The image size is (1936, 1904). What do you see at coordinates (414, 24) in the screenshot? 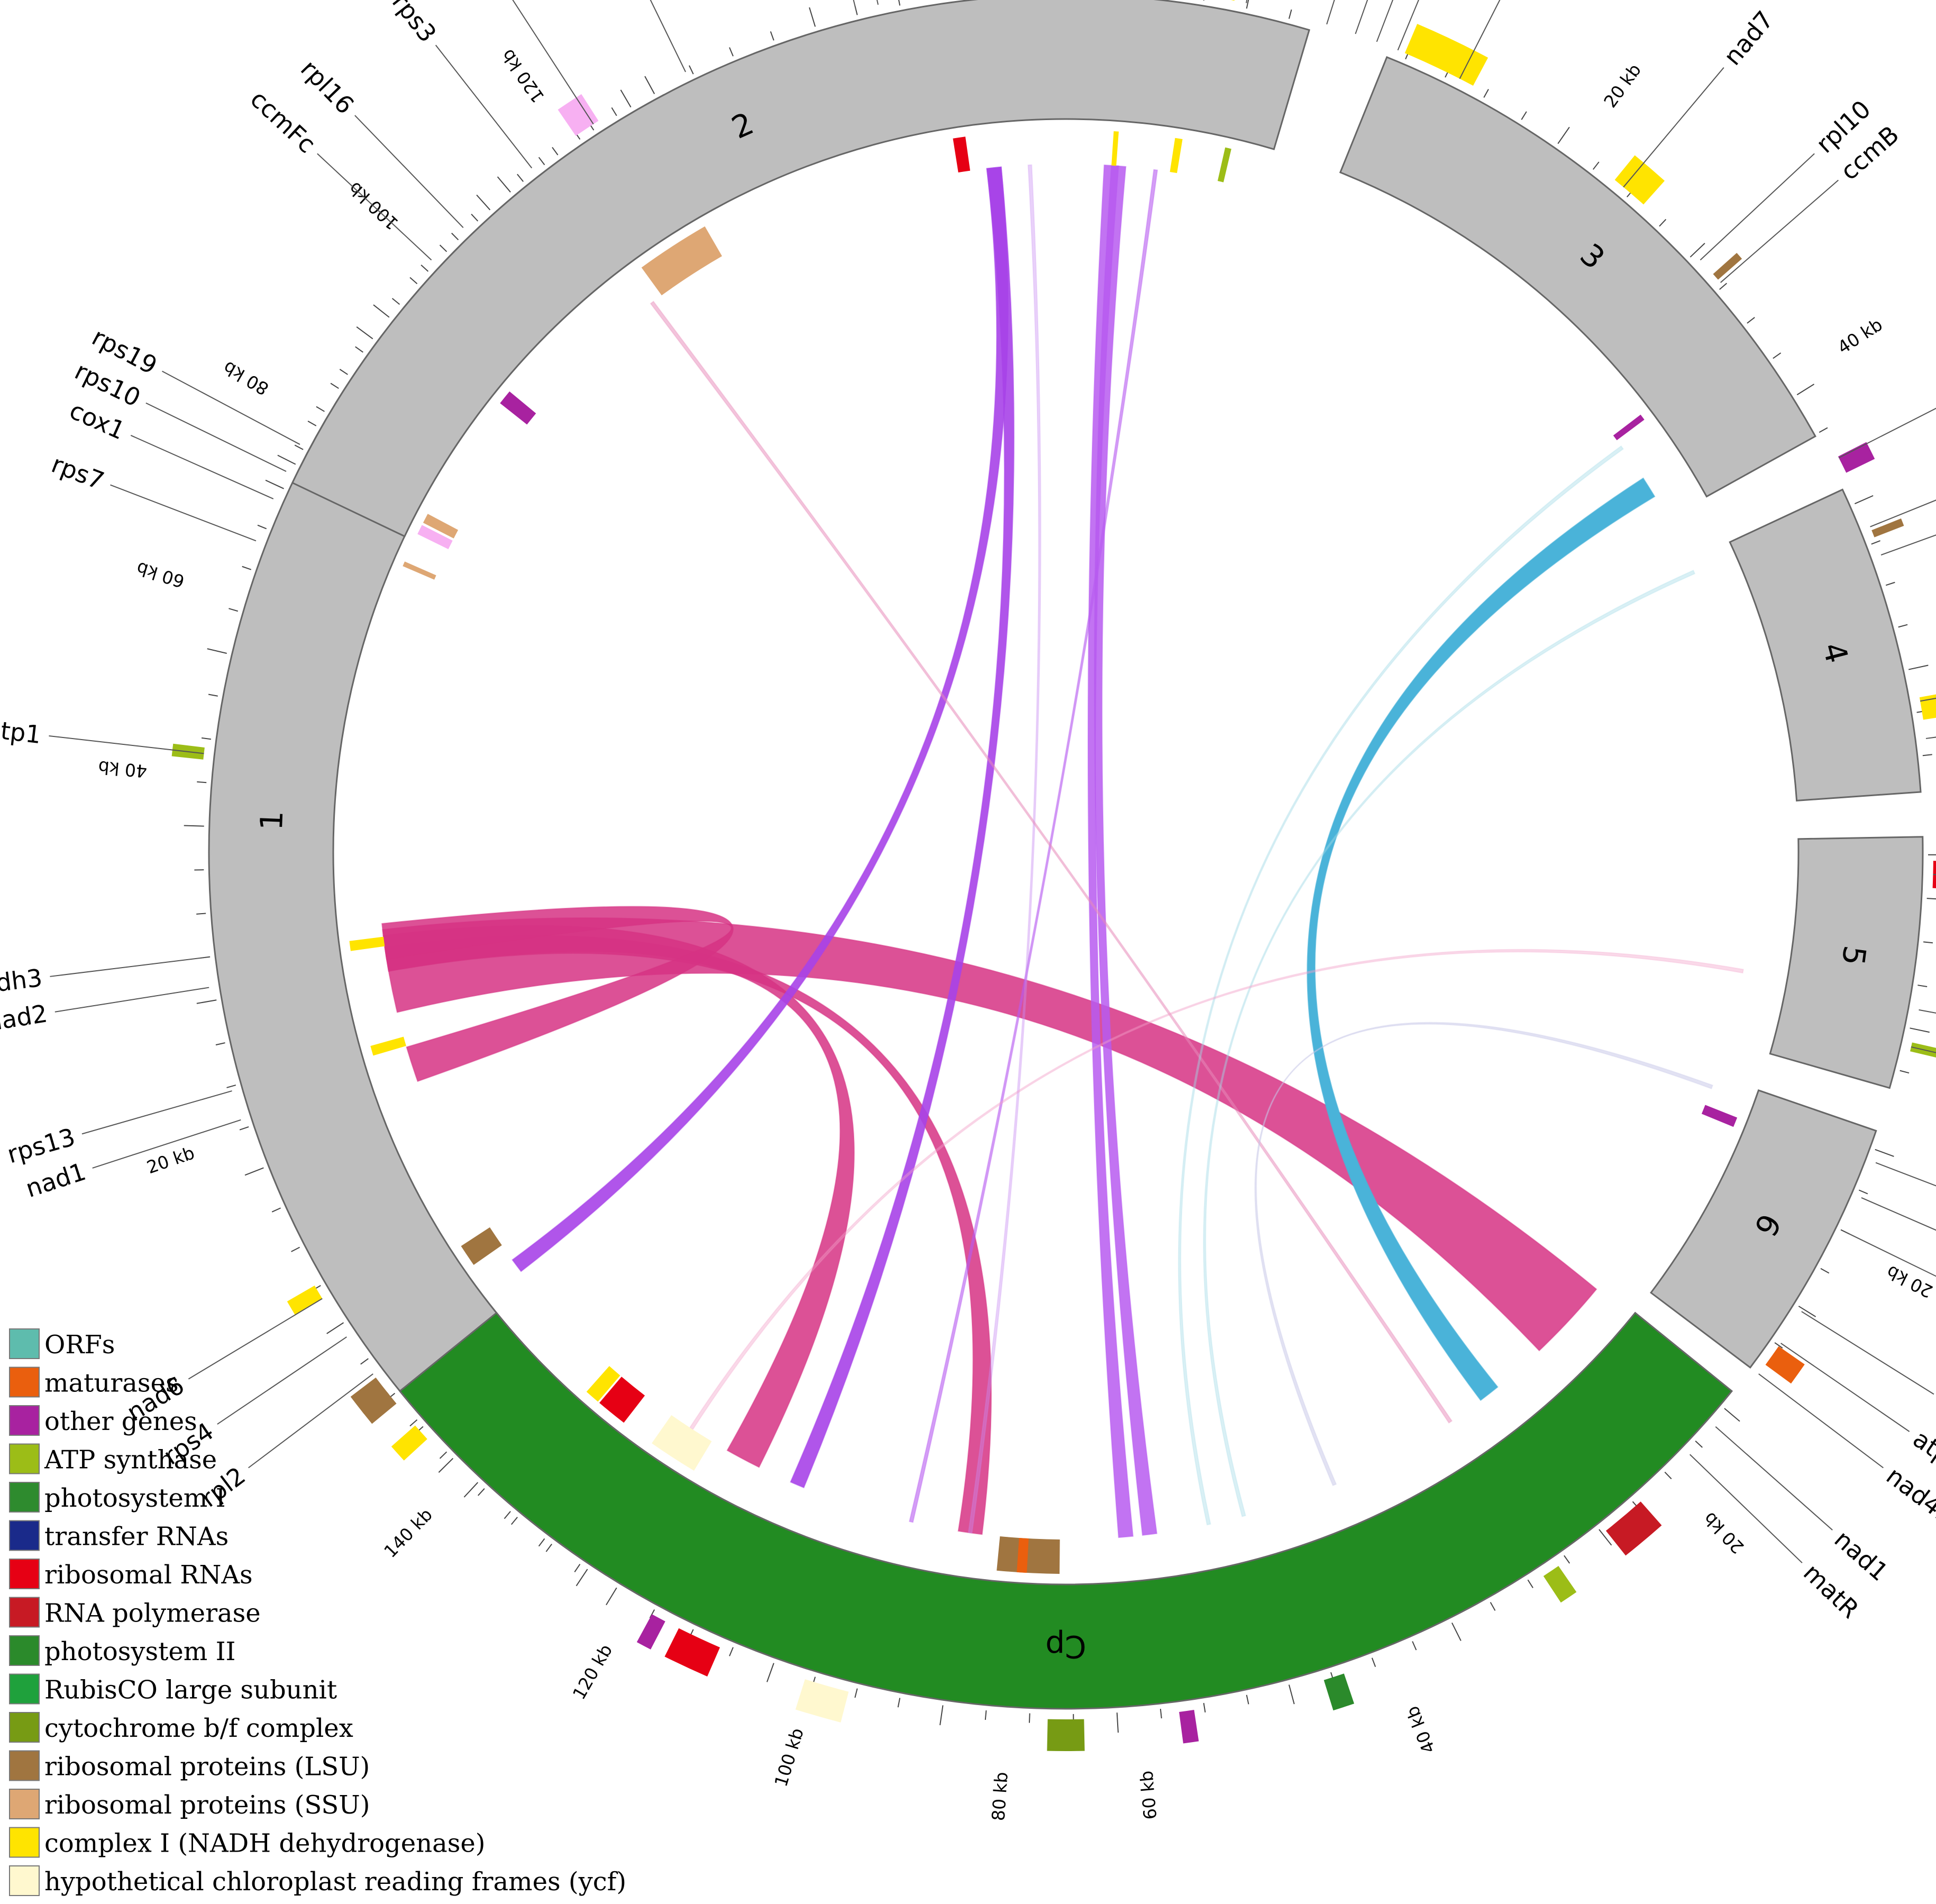
I see `gene-label: rps3` at bounding box center [414, 24].